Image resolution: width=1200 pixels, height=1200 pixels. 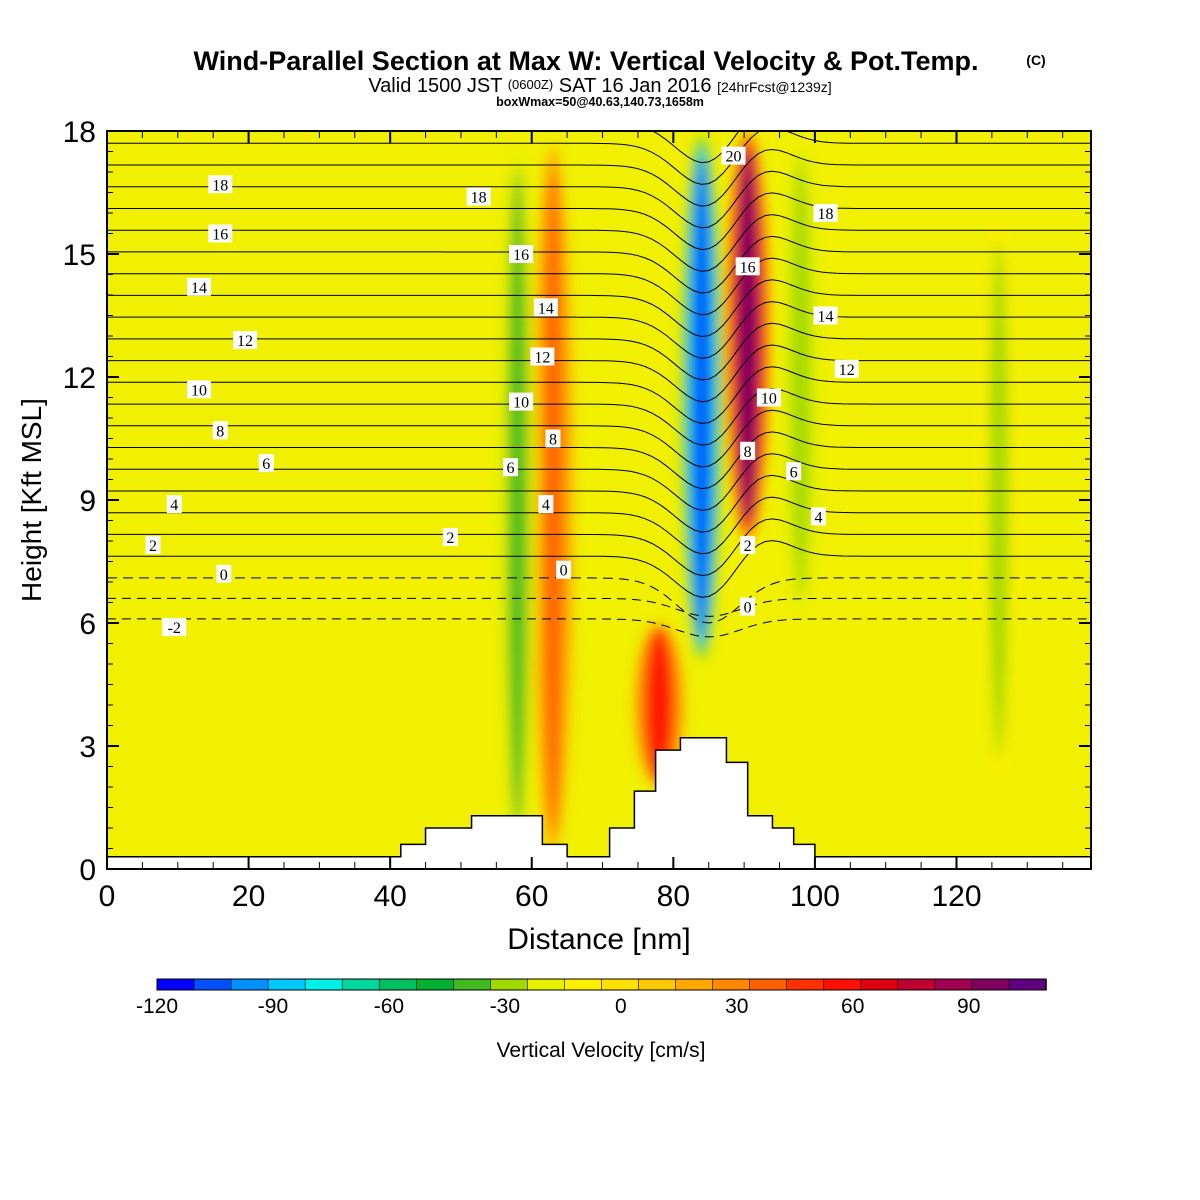 What do you see at coordinates (79, 255) in the screenshot?
I see `y-tick-label: 15` at bounding box center [79, 255].